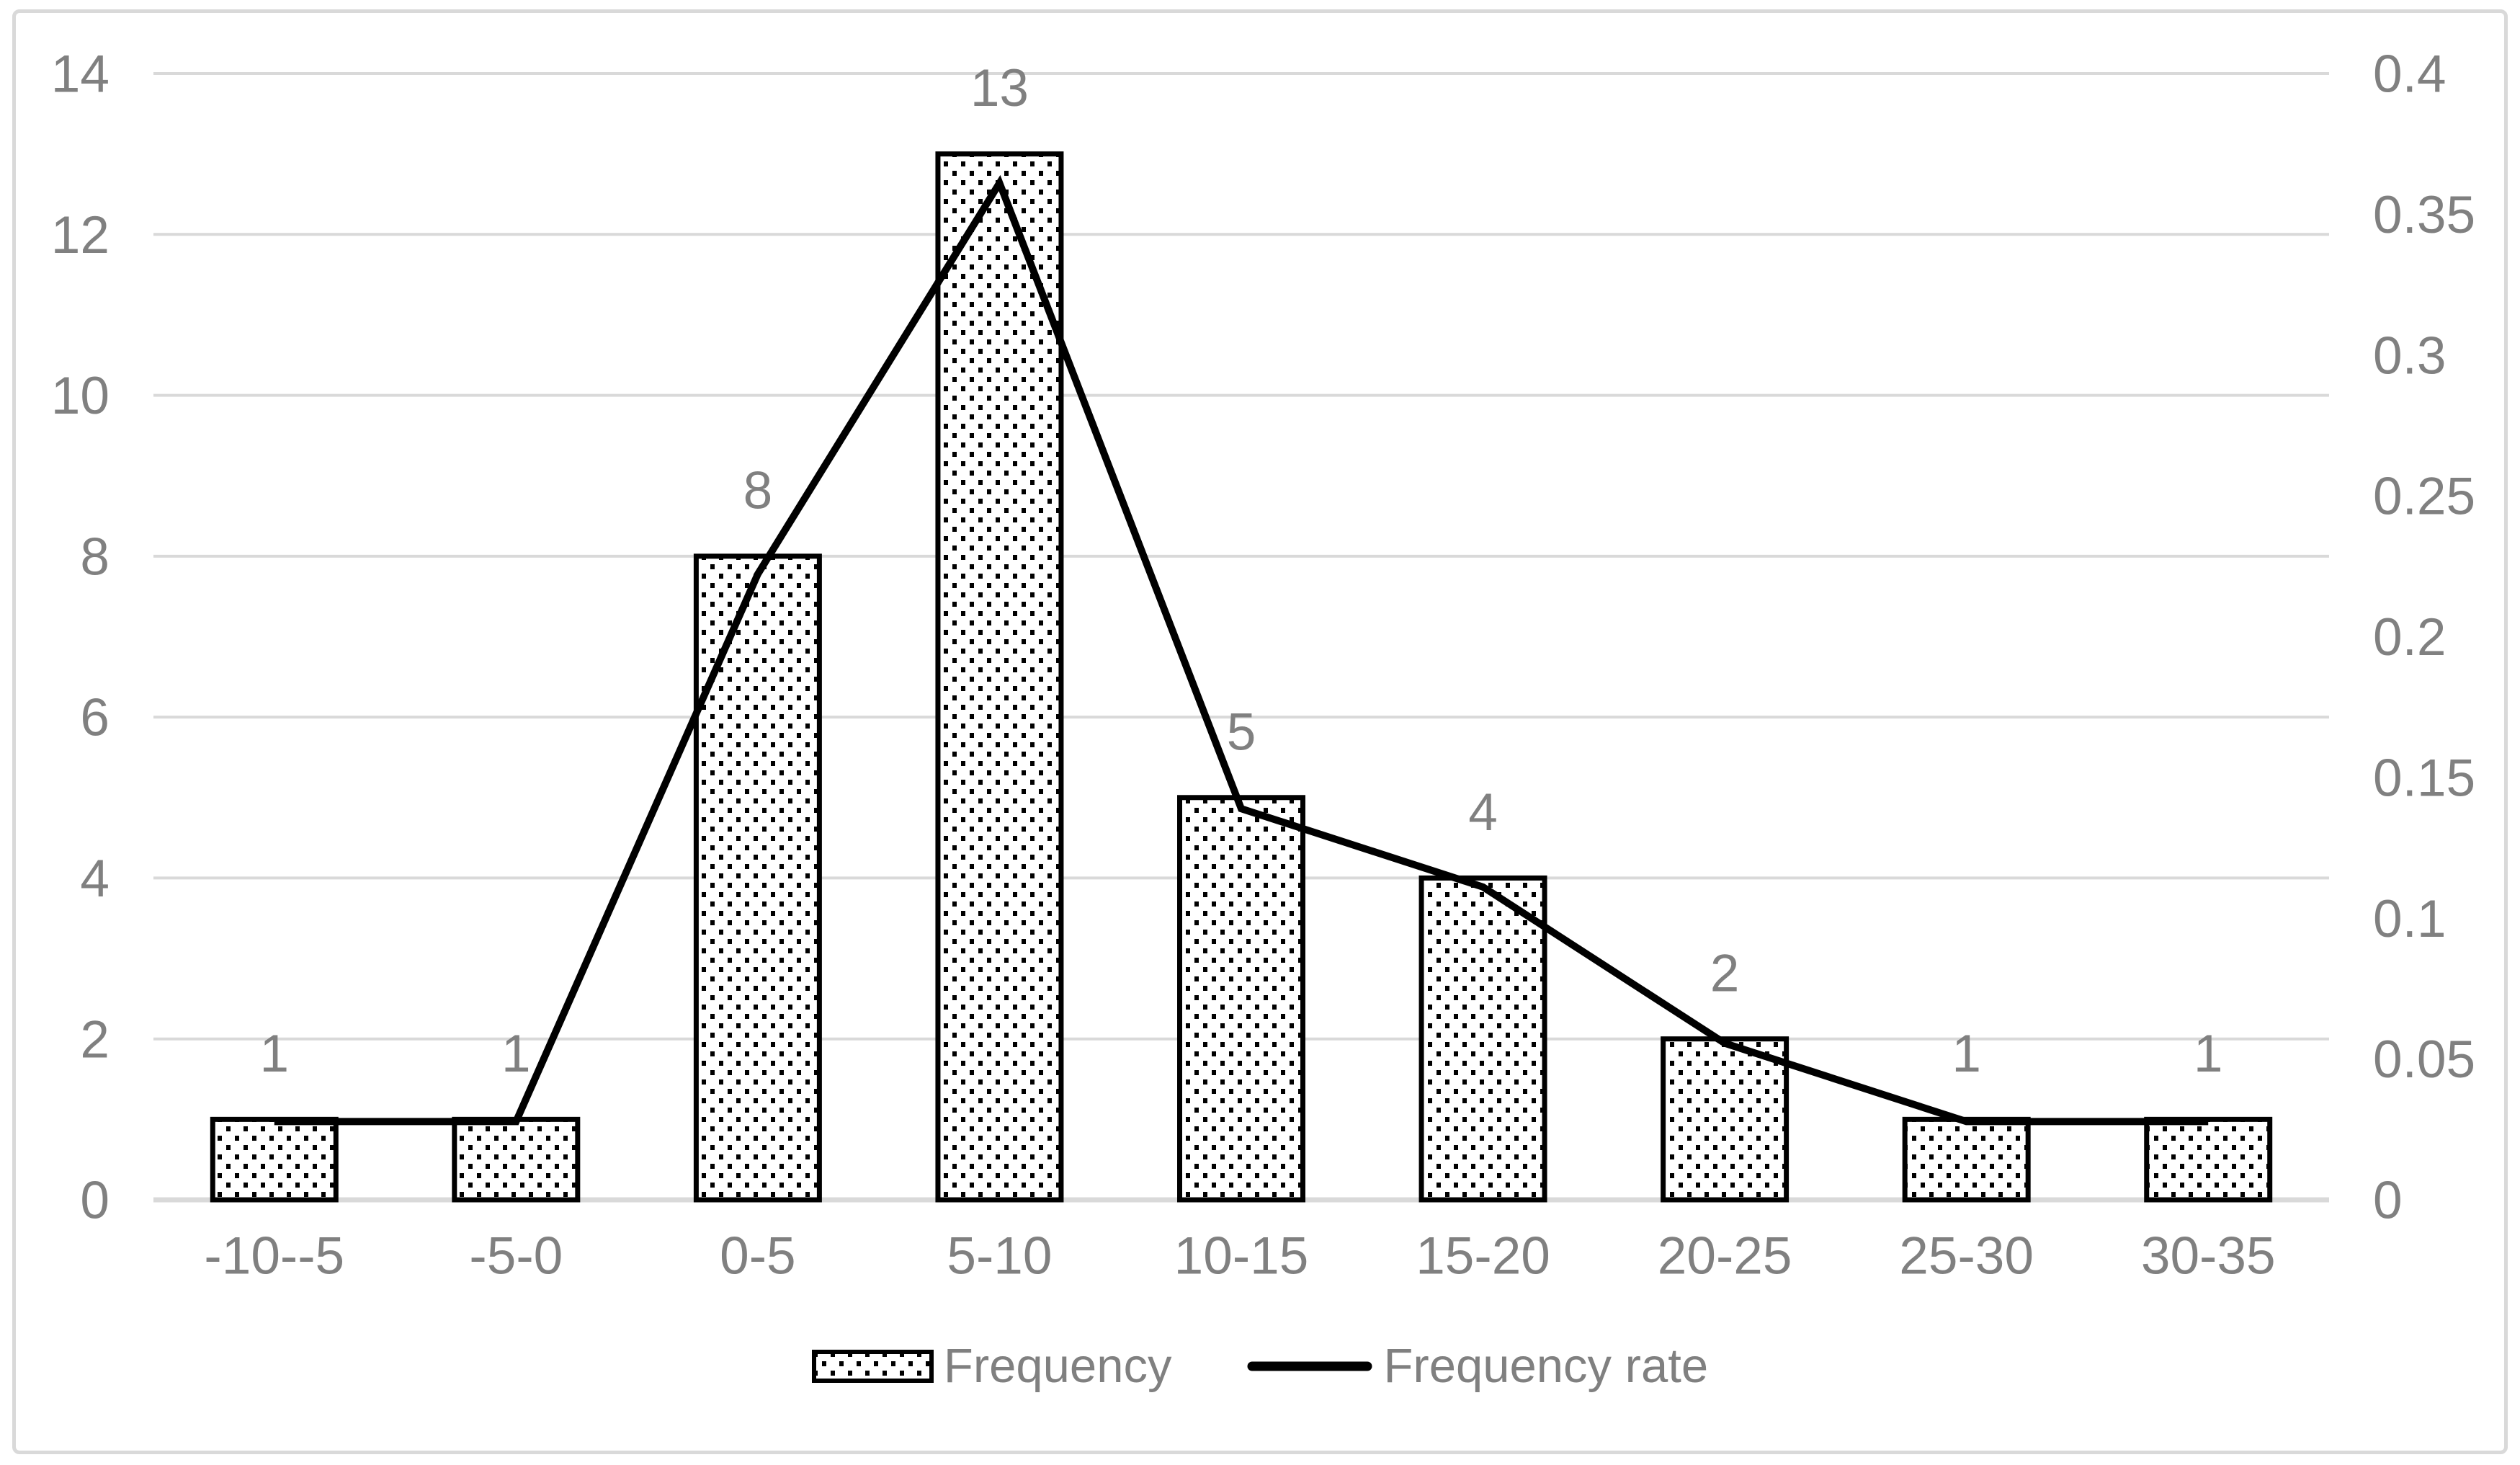 The height and width of the screenshot is (1465, 2520). Describe the element at coordinates (95, 718) in the screenshot. I see `left-axis-tick-label: 6` at that location.